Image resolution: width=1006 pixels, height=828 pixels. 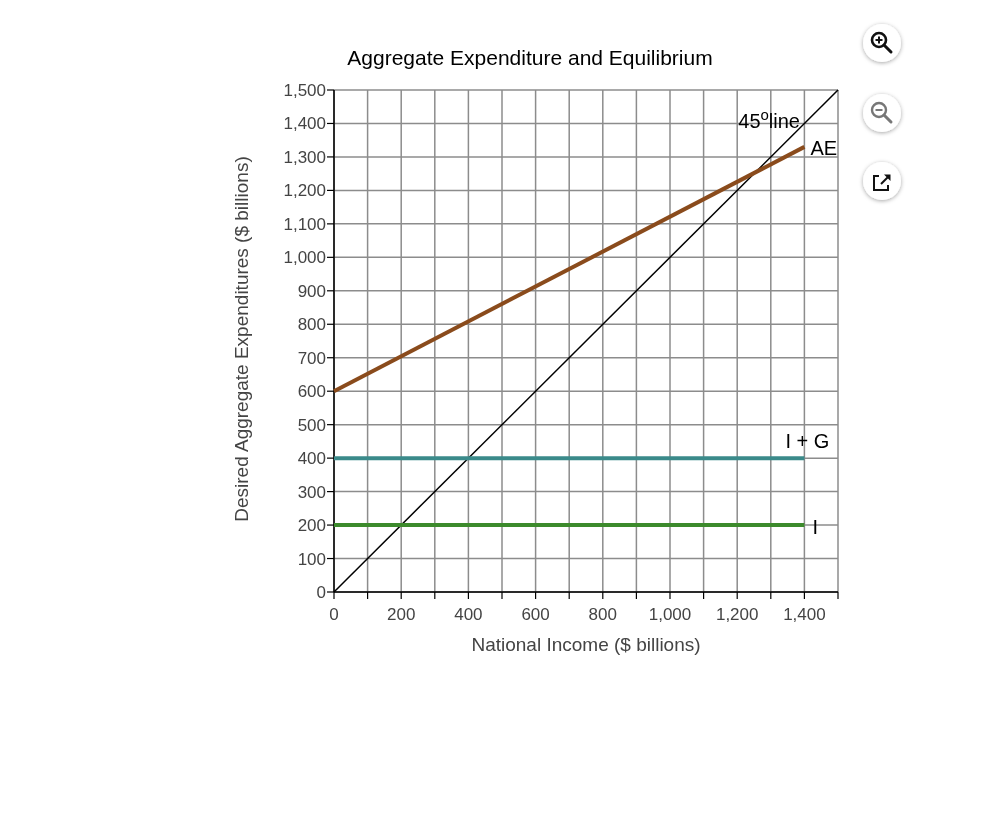 I want to click on y-tick-label: 800, so click(x=311, y=325).